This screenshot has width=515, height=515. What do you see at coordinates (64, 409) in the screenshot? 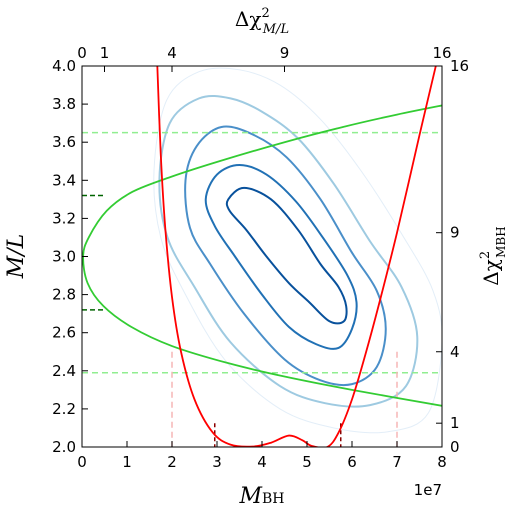
I see `y-tick-label: 2.2` at bounding box center [64, 409].